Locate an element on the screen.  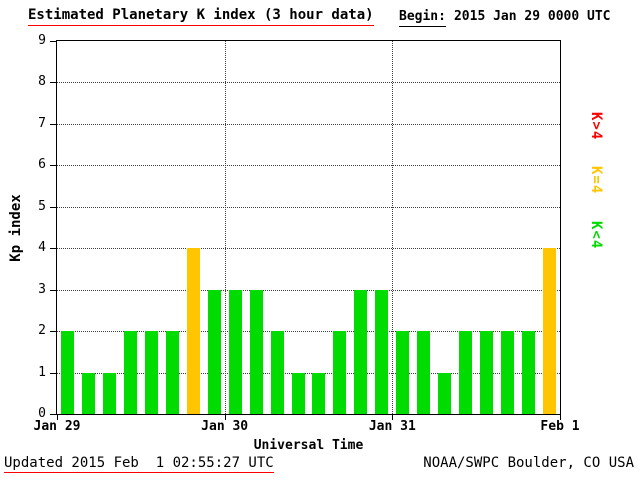
y-tick-label: 4 is located at coordinates (42, 248).